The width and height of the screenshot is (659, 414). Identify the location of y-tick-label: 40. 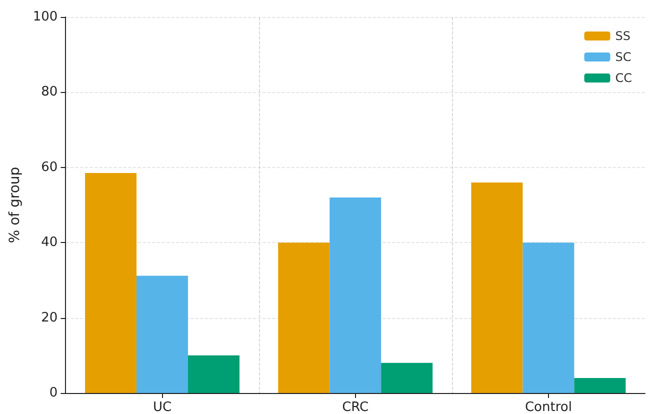
(49, 242).